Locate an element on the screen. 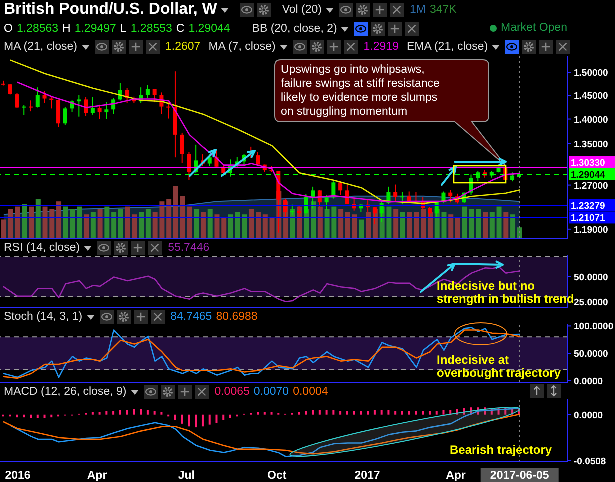 The width and height of the screenshot is (615, 482). y-tick-label: 1.50000 is located at coordinates (591, 74).